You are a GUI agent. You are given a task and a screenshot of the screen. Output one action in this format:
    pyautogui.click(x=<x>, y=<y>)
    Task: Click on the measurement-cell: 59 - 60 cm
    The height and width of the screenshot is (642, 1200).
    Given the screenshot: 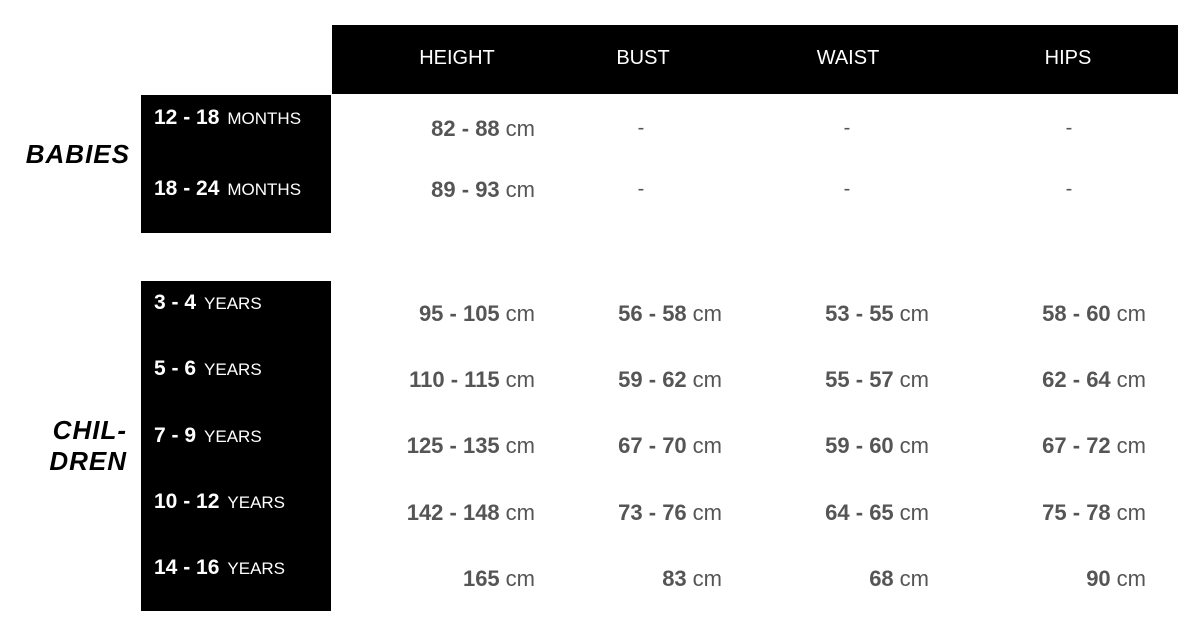 What is the action you would take?
    pyautogui.click(x=877, y=446)
    